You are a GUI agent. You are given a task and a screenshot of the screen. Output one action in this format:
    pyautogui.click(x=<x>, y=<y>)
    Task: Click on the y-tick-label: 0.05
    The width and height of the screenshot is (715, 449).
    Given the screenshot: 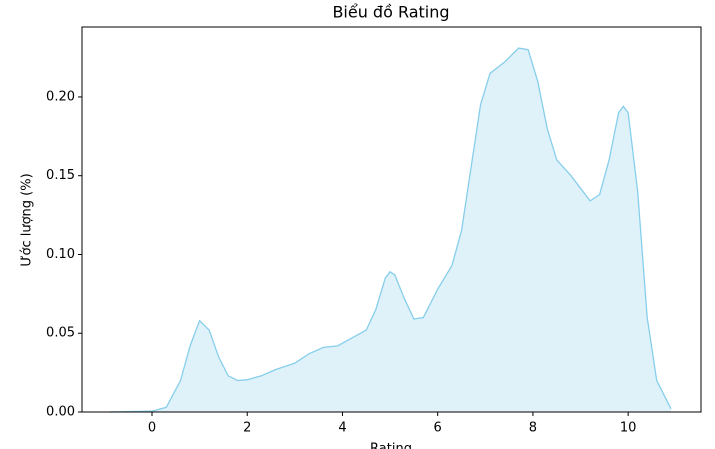 What is the action you would take?
    pyautogui.click(x=60, y=333)
    